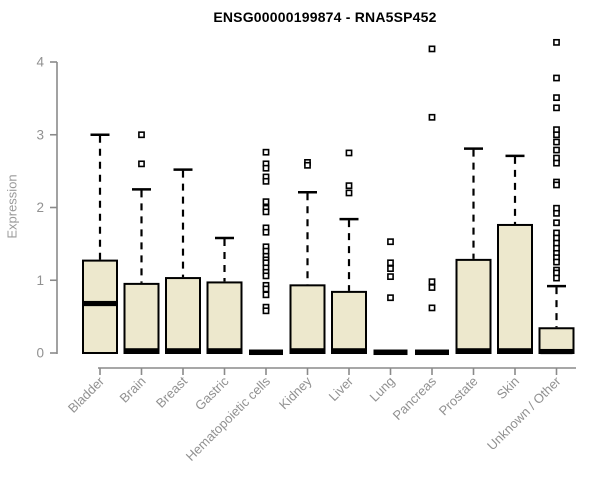 The height and width of the screenshot is (500, 600). Describe the element at coordinates (524, 413) in the screenshot. I see `x-tick-label: Unknown / Other` at that location.